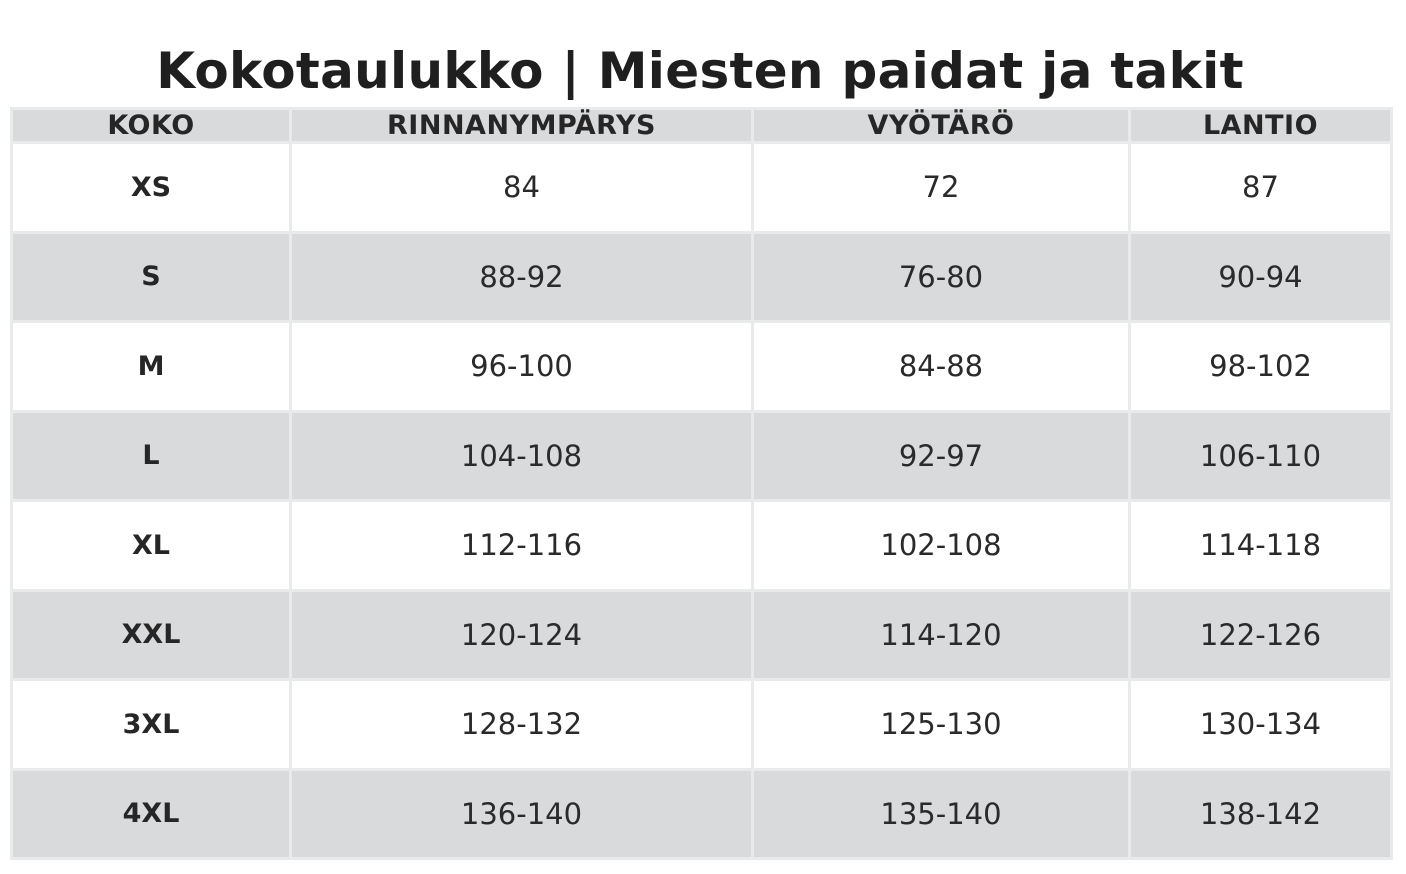 The height and width of the screenshot is (874, 1406). What do you see at coordinates (941, 545) in the screenshot?
I see `waist-cell: 102-108` at bounding box center [941, 545].